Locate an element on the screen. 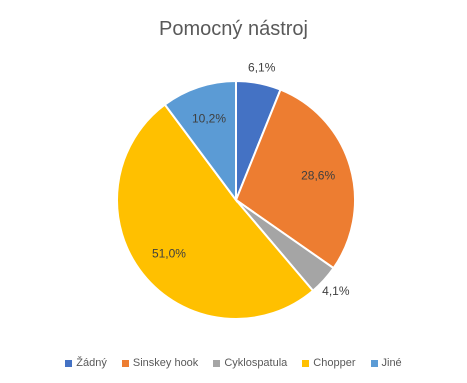 This screenshot has height=383, width=467. legend-item-chopper: Chopper is located at coordinates (329, 363).